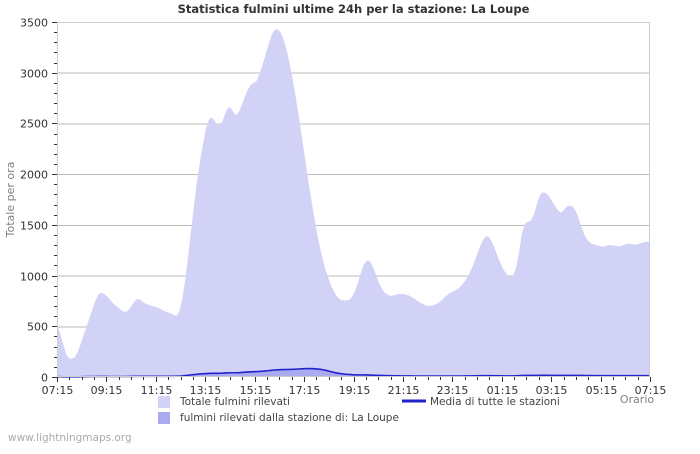 Image resolution: width=700 pixels, height=454 pixels. I want to click on y-tick-label-2000: 2000, so click(34, 175).